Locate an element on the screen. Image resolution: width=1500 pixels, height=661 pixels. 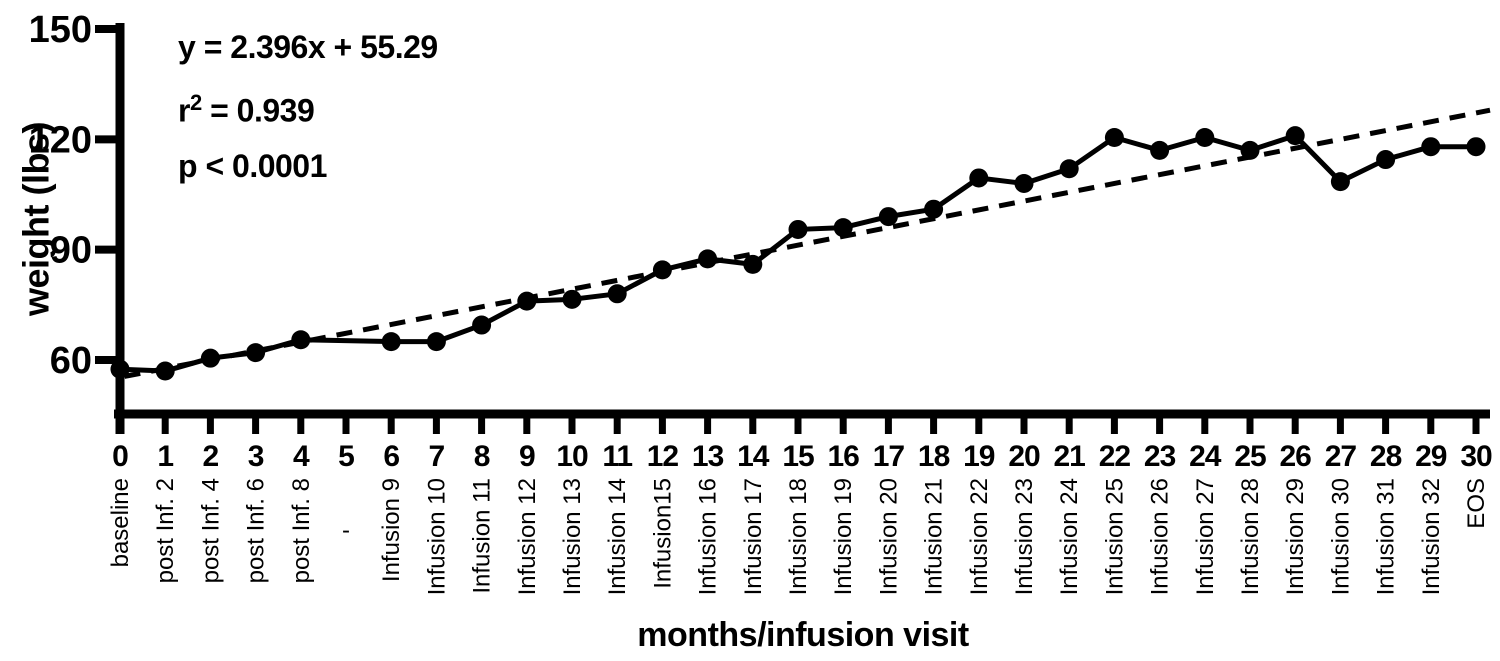
x-visit-label: Infusion 24 is located at coordinates (1069, 536).